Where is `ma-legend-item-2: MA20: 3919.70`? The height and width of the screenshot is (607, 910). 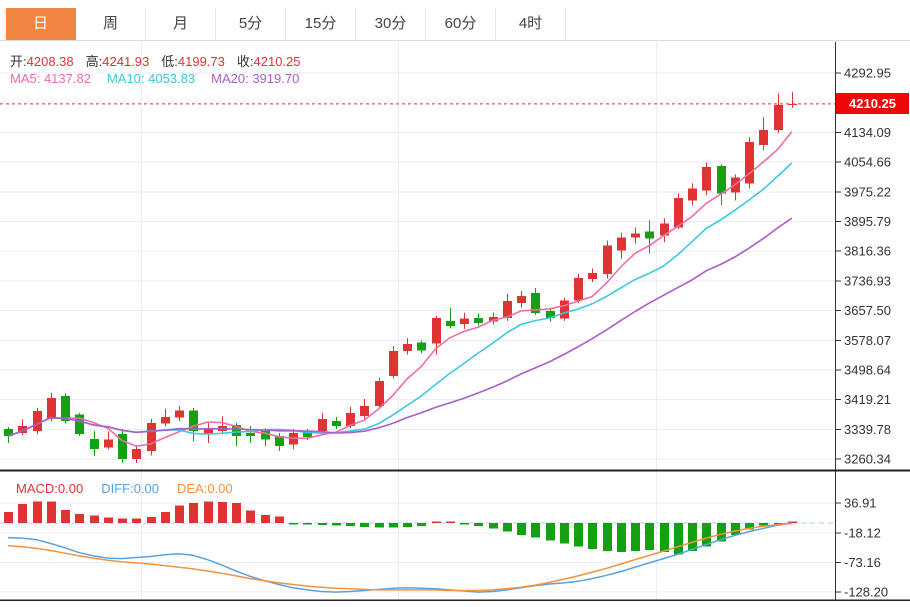
ma-legend-item-2: MA20: 3919.70 is located at coordinates (255, 78).